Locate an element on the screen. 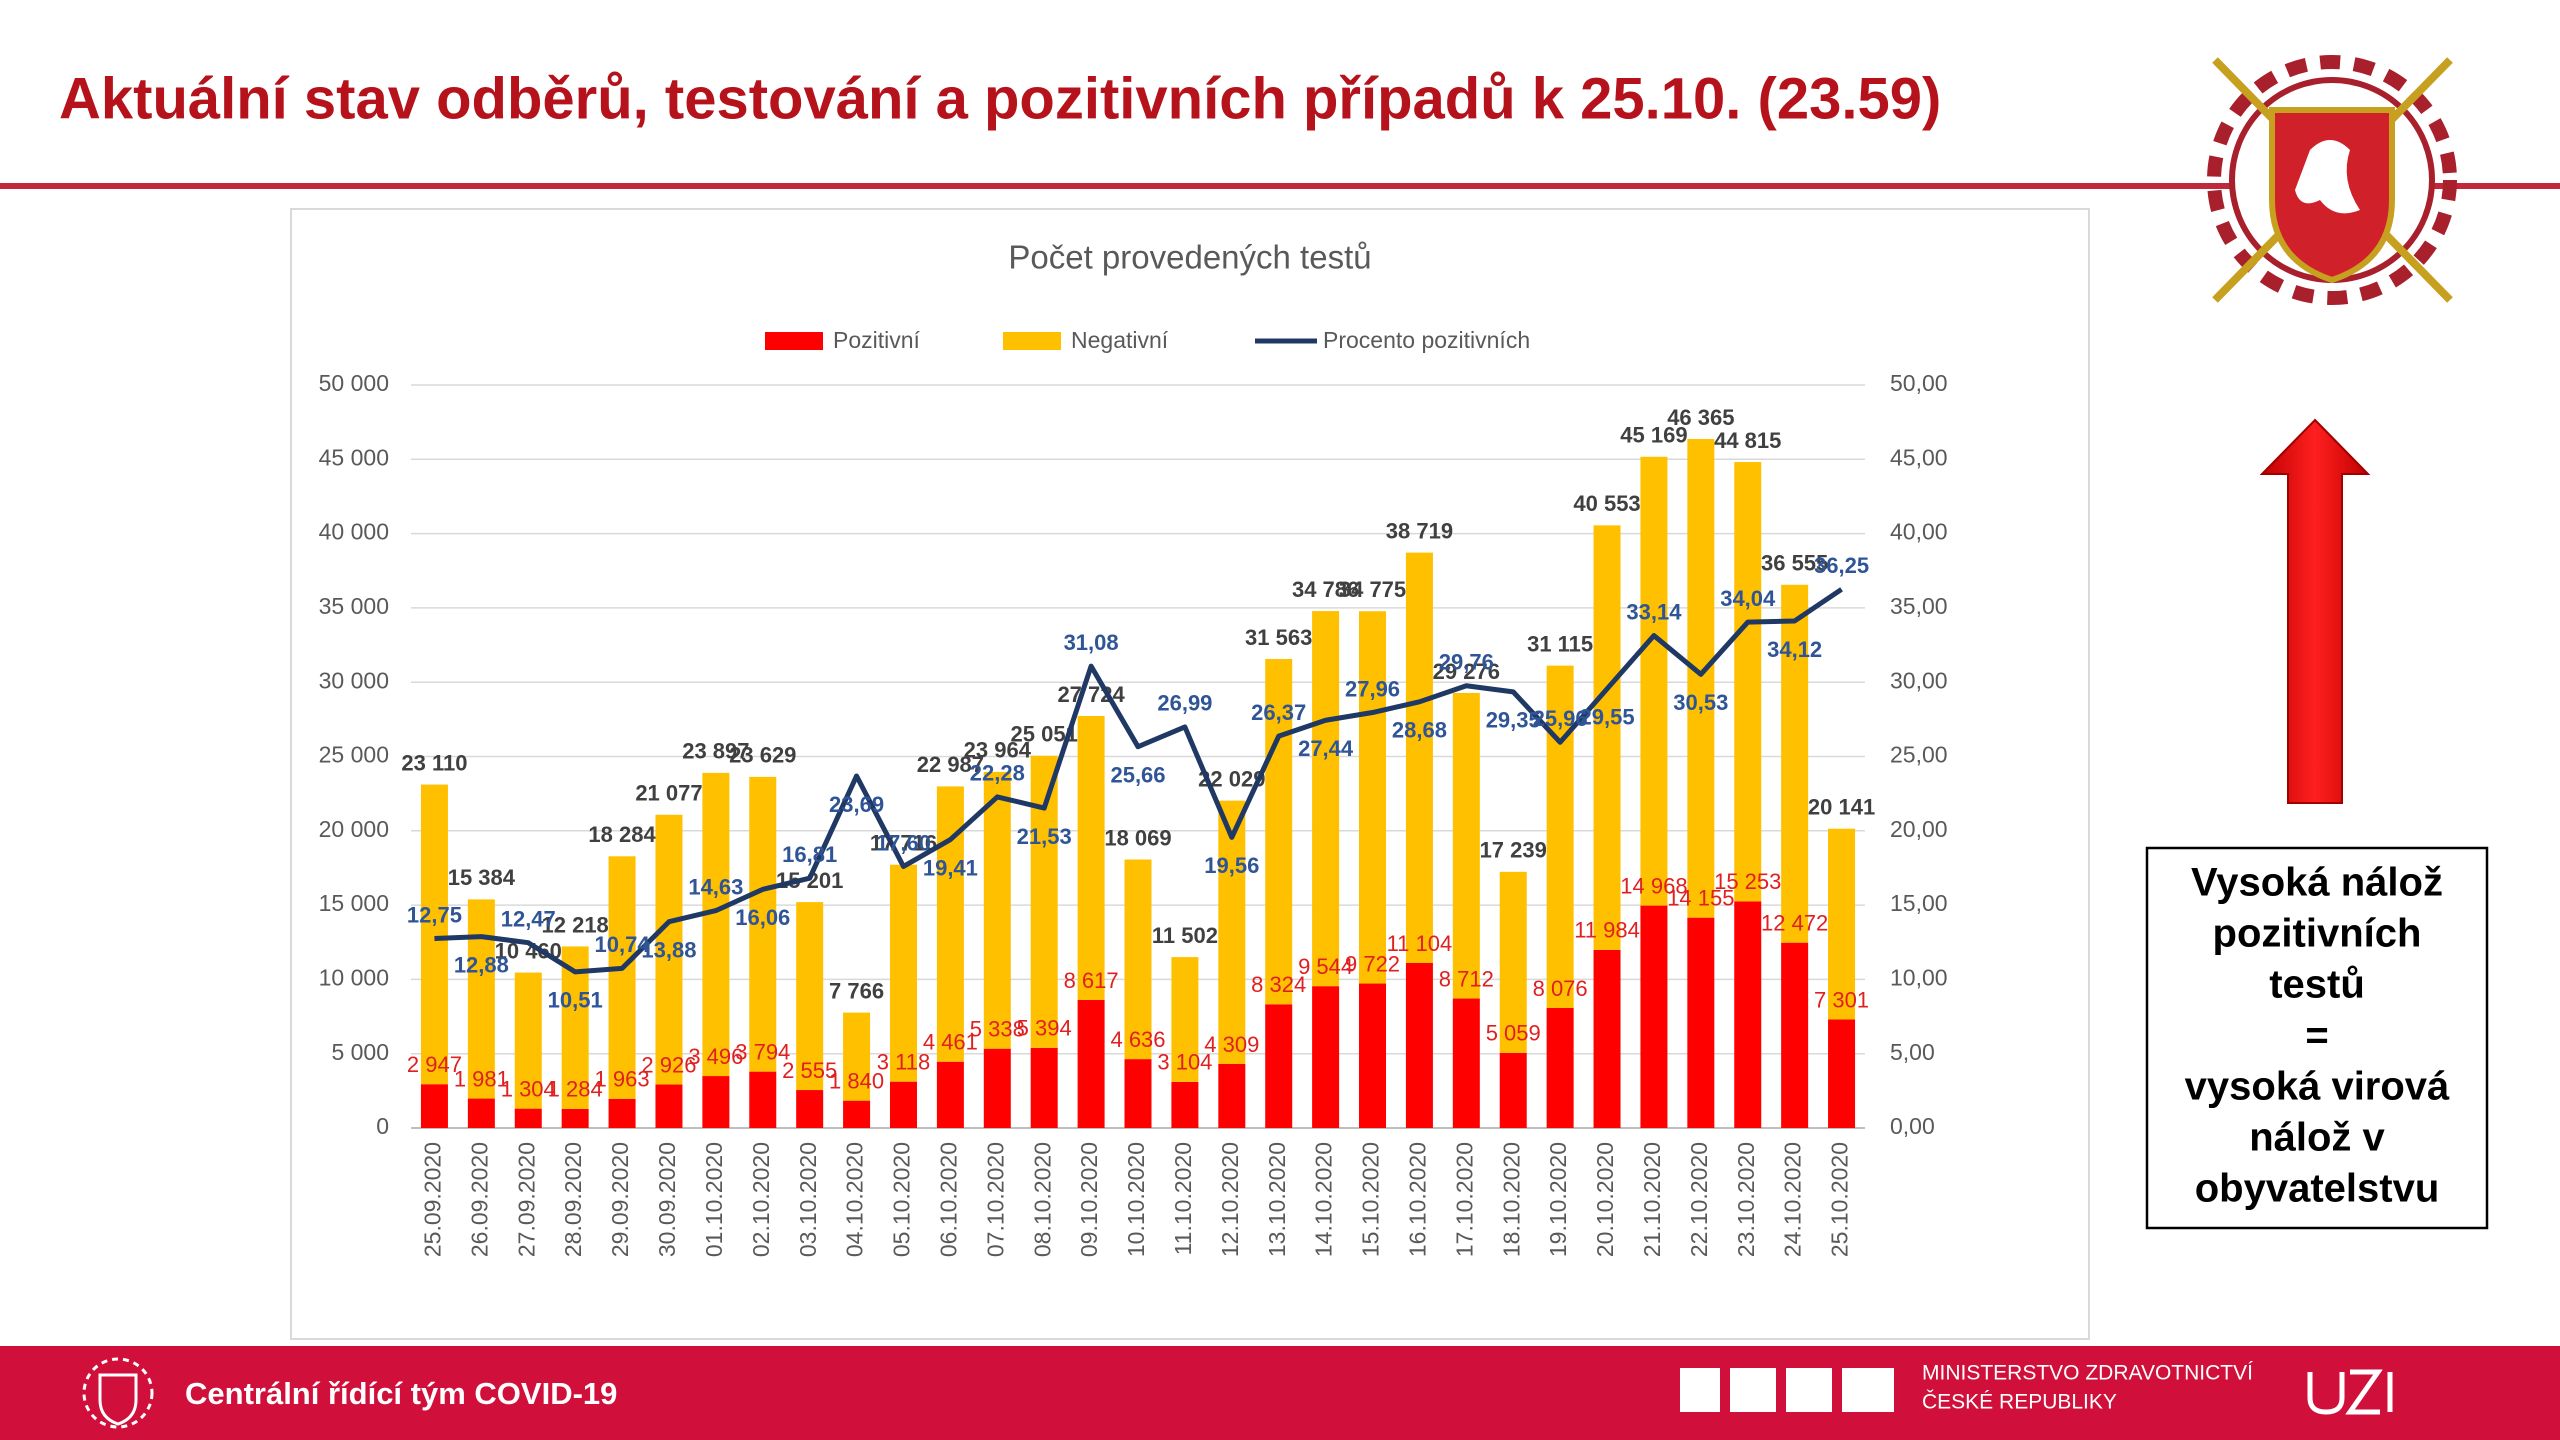 This screenshot has width=2560, height=1440. positive-label: 1 840 is located at coordinates (856, 1080).